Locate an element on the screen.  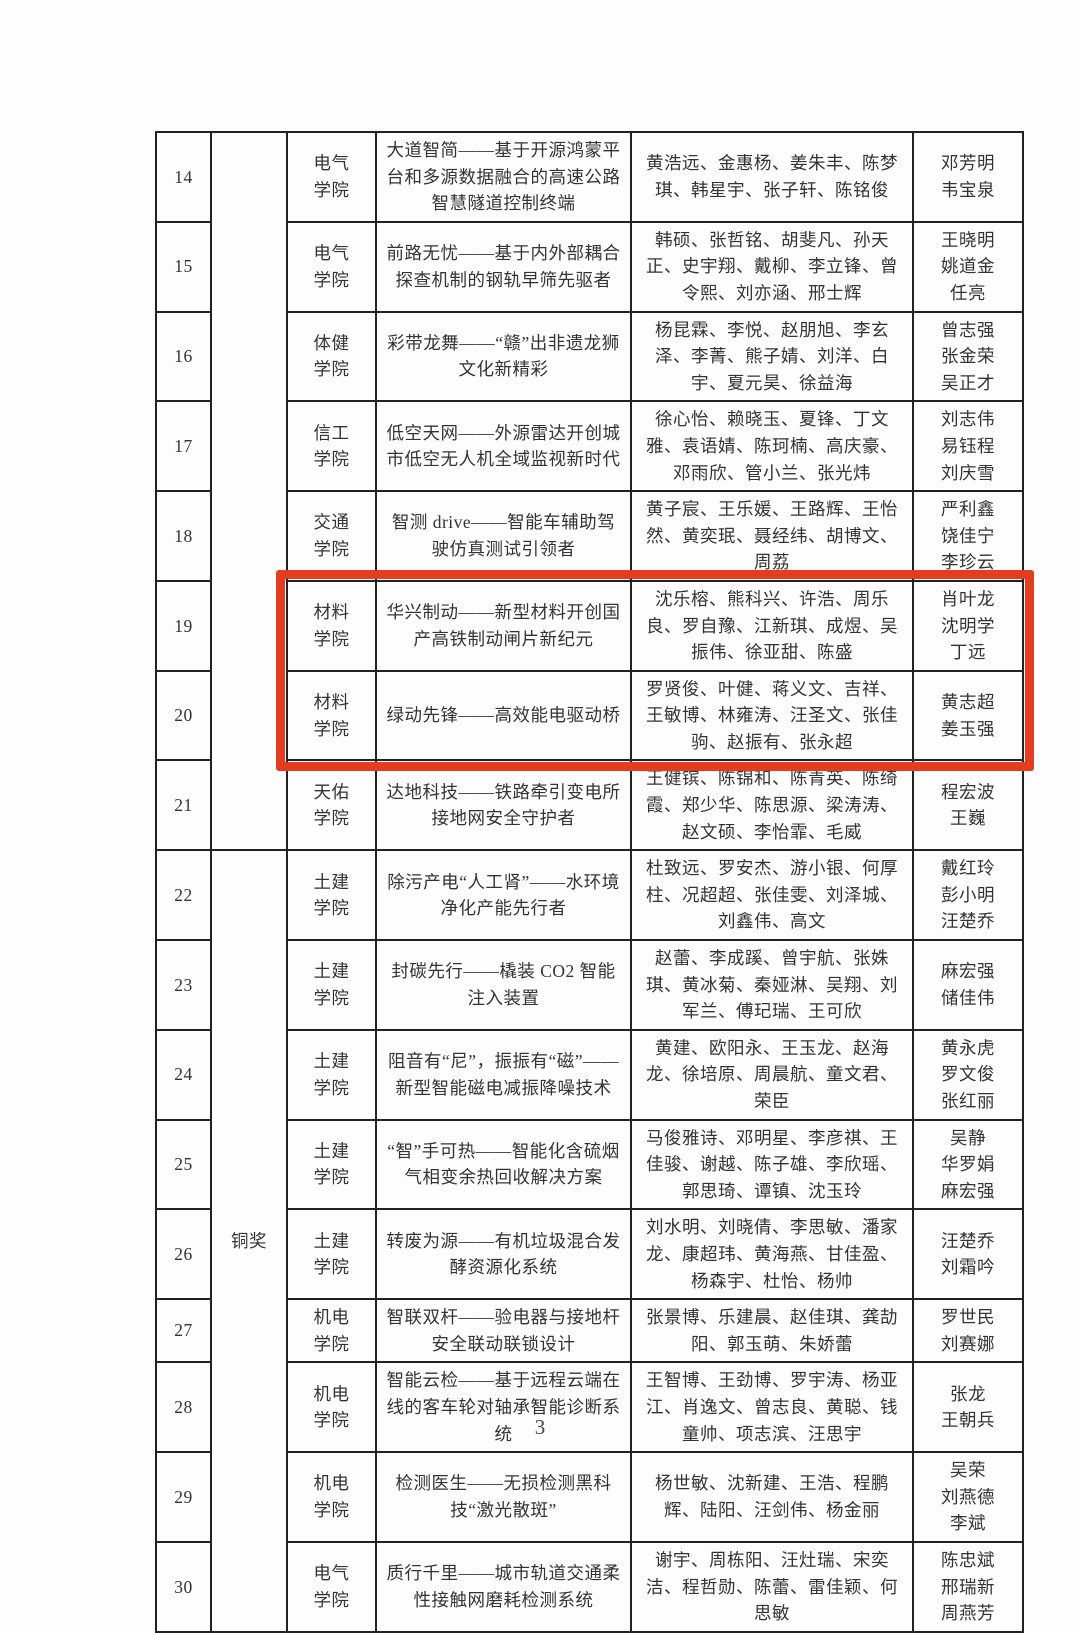
team-members-cell: 黄浩远、金惠杨、姜朱丰、陈梦琪、韩星宇、张子轩、陈铭俊 is located at coordinates (772, 177).